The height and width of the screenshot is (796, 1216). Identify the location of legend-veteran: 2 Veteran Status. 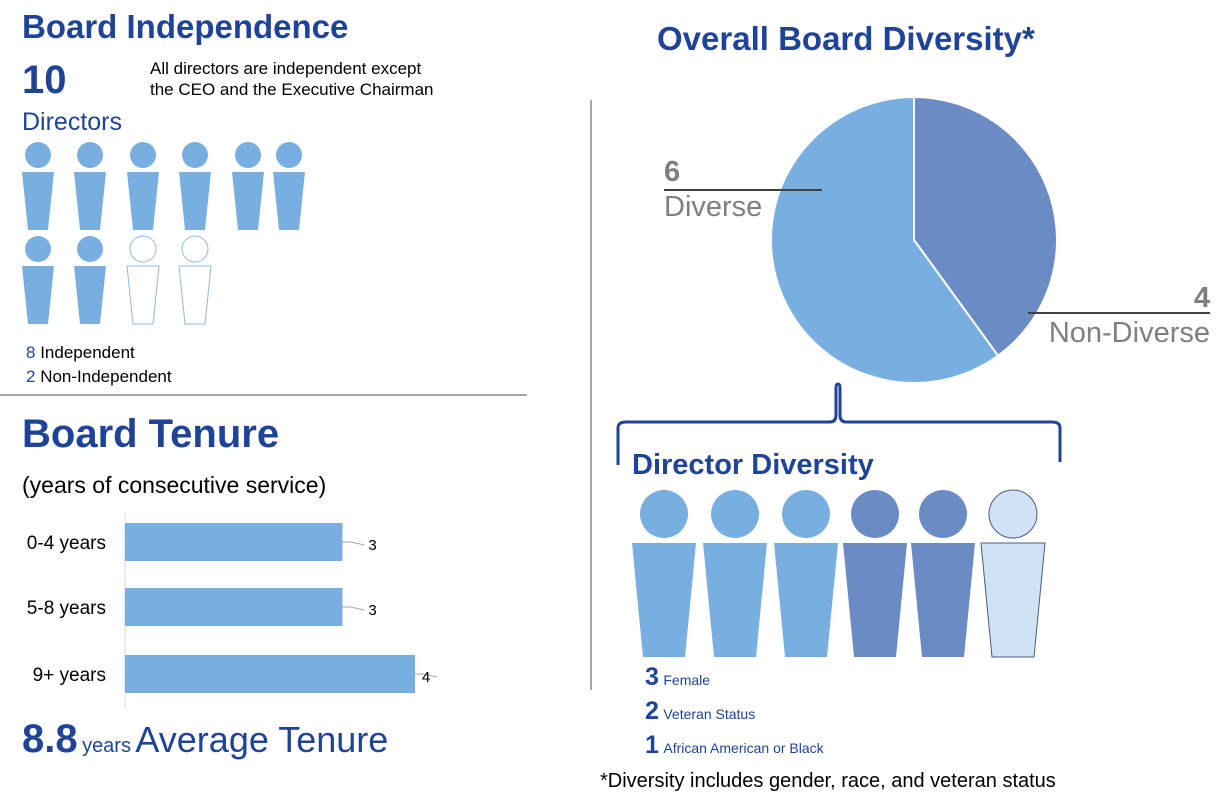
(734, 713).